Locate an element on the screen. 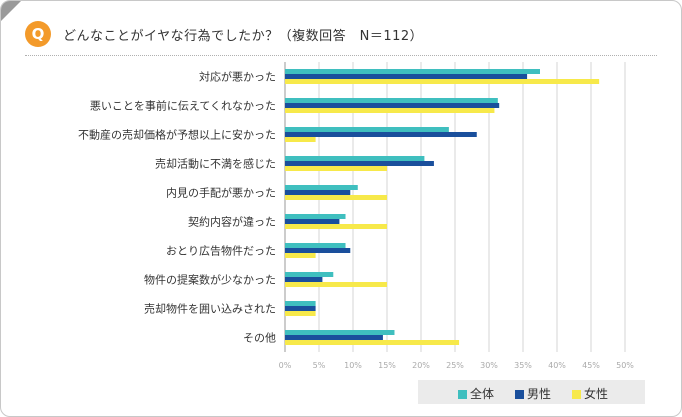 The width and height of the screenshot is (682, 417). category-label: 売却活動に不満を感じた is located at coordinates (215, 164).